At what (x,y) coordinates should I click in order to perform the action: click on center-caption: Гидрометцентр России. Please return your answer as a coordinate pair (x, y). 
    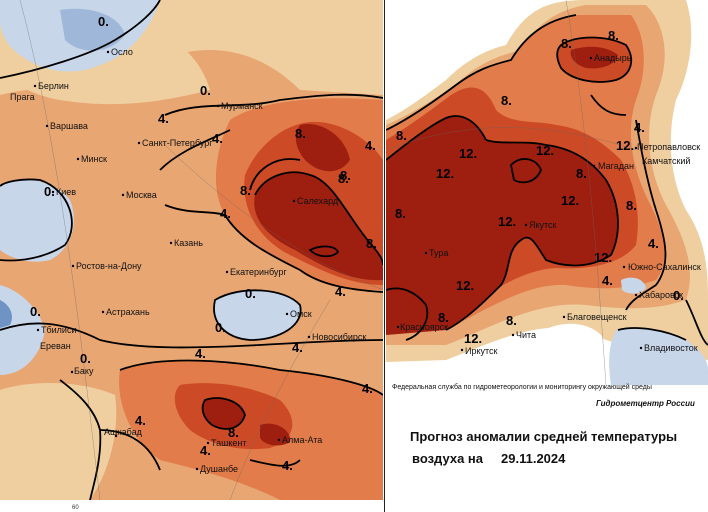
    Looking at the image, I should click on (645, 403).